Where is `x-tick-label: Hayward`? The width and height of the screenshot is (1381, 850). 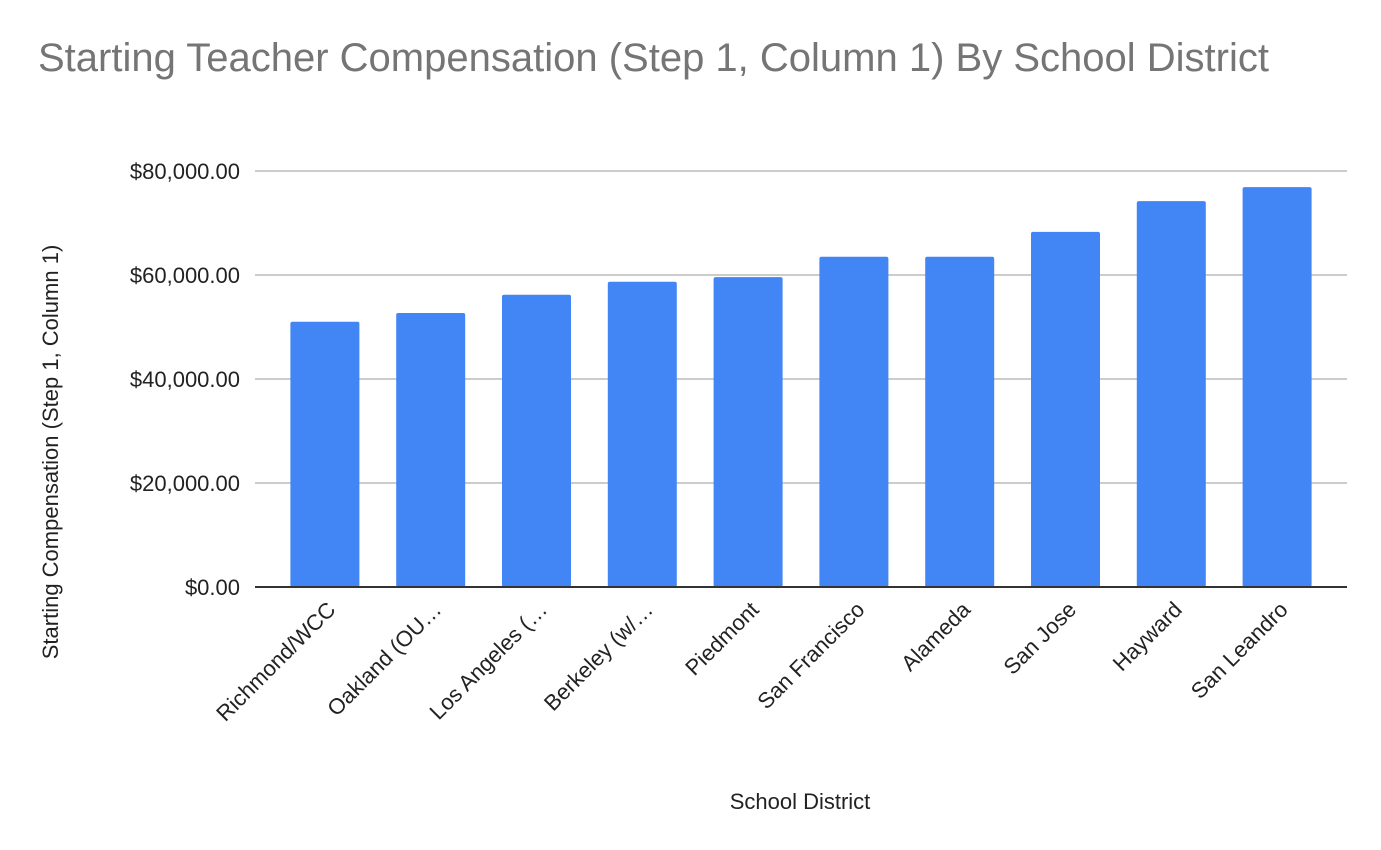
x-tick-label: Hayward is located at coordinates (1147, 636).